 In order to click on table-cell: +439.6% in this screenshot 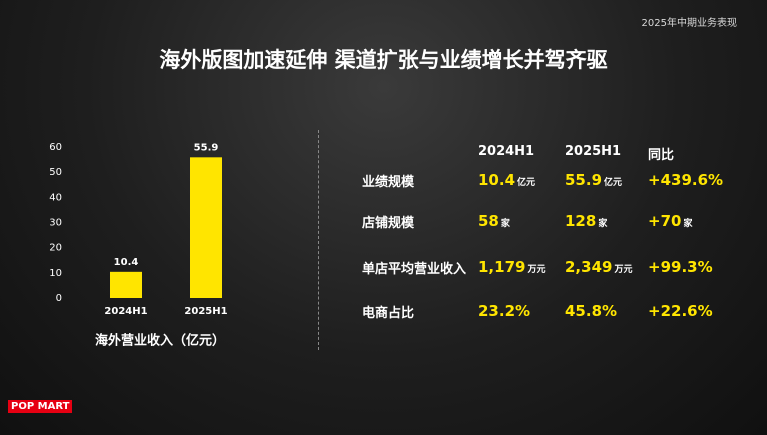, I will do `click(685, 179)`.